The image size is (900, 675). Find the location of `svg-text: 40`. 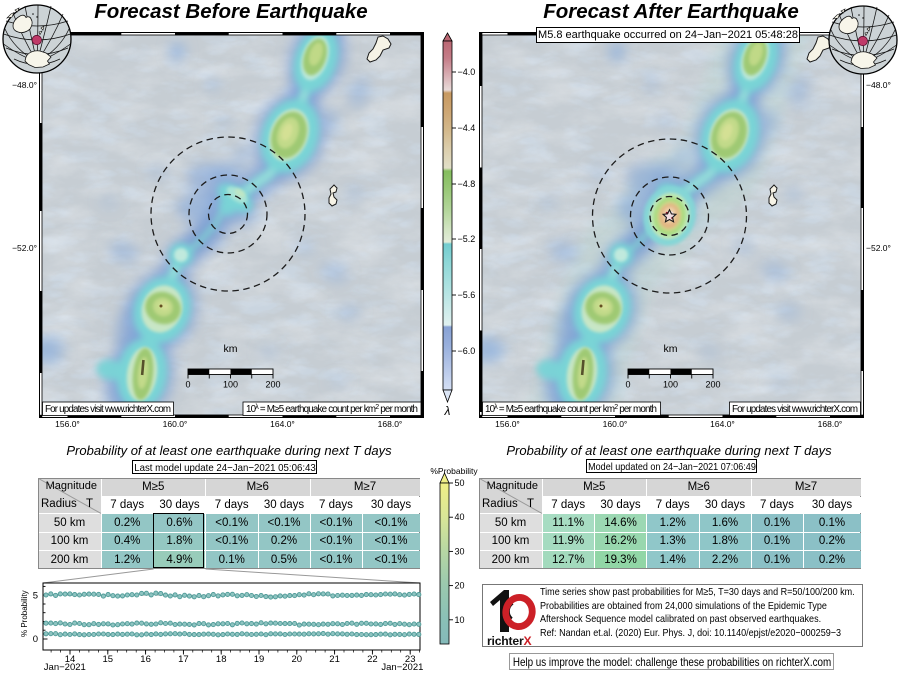

svg-text: 40 is located at coordinates (460, 517).